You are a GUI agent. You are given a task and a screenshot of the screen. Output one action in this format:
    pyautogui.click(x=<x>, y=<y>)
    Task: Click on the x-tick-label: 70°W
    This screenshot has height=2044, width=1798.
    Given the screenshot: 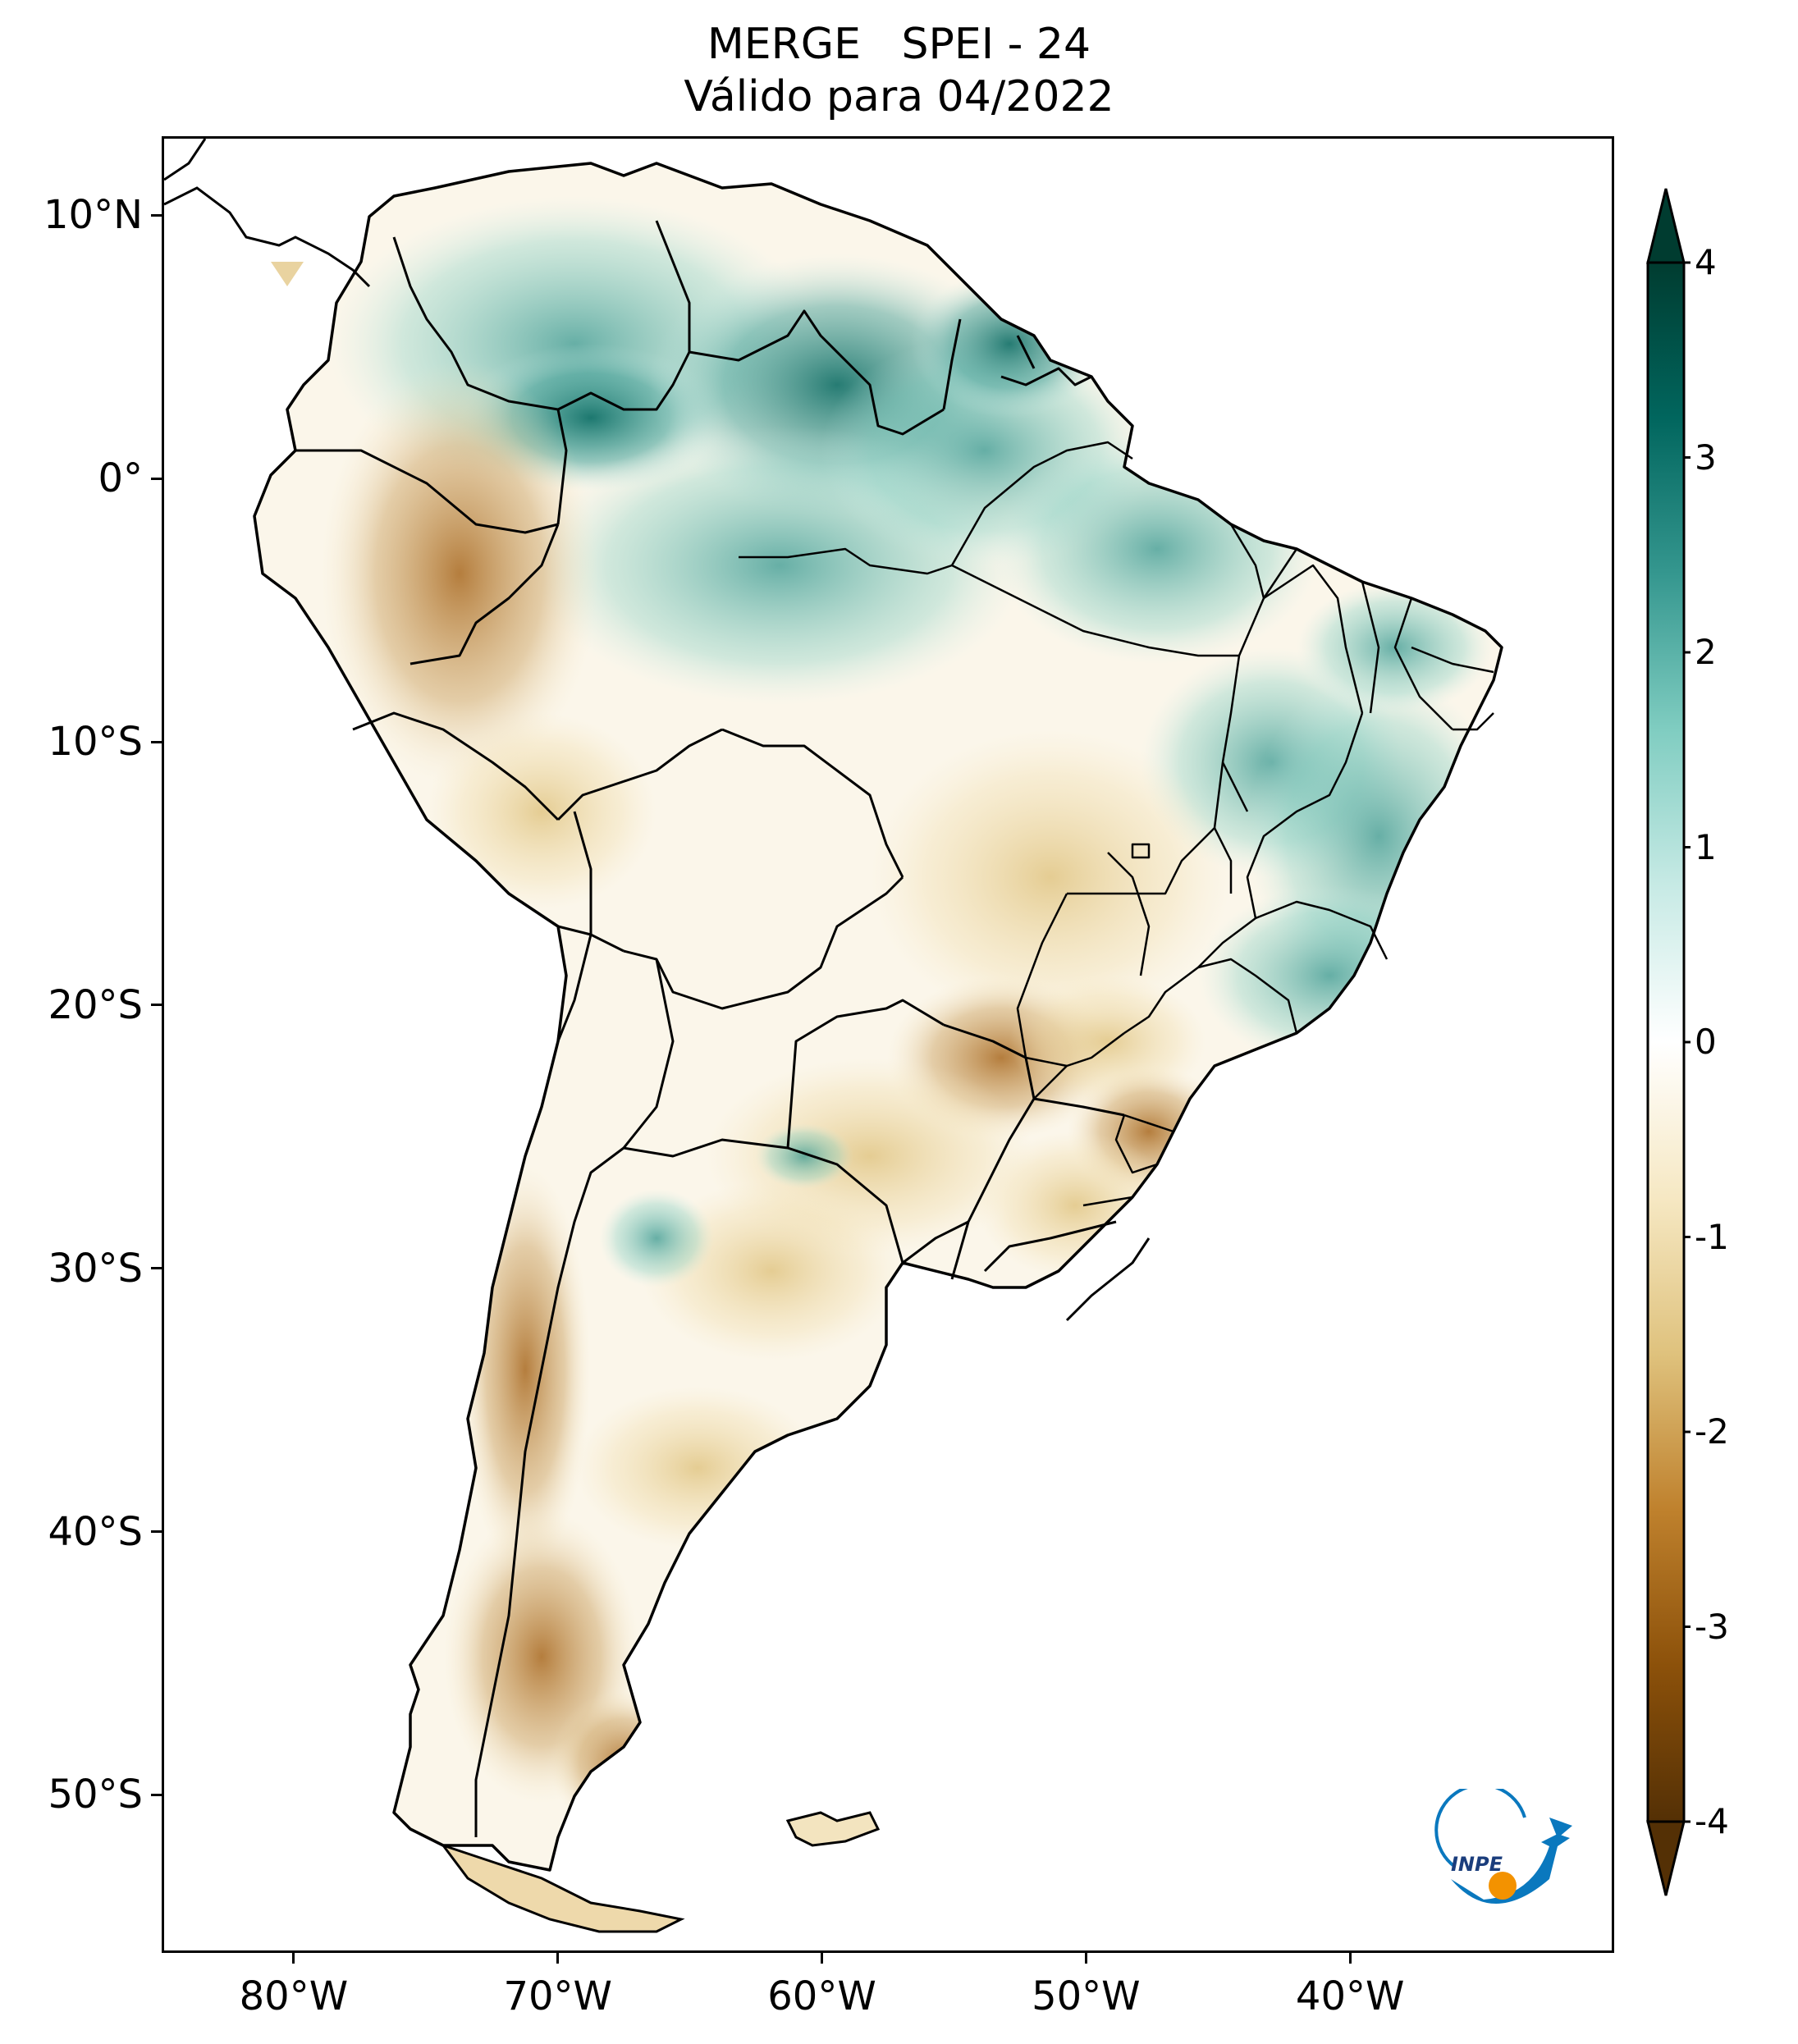 What is the action you would take?
    pyautogui.click(x=557, y=1996)
    